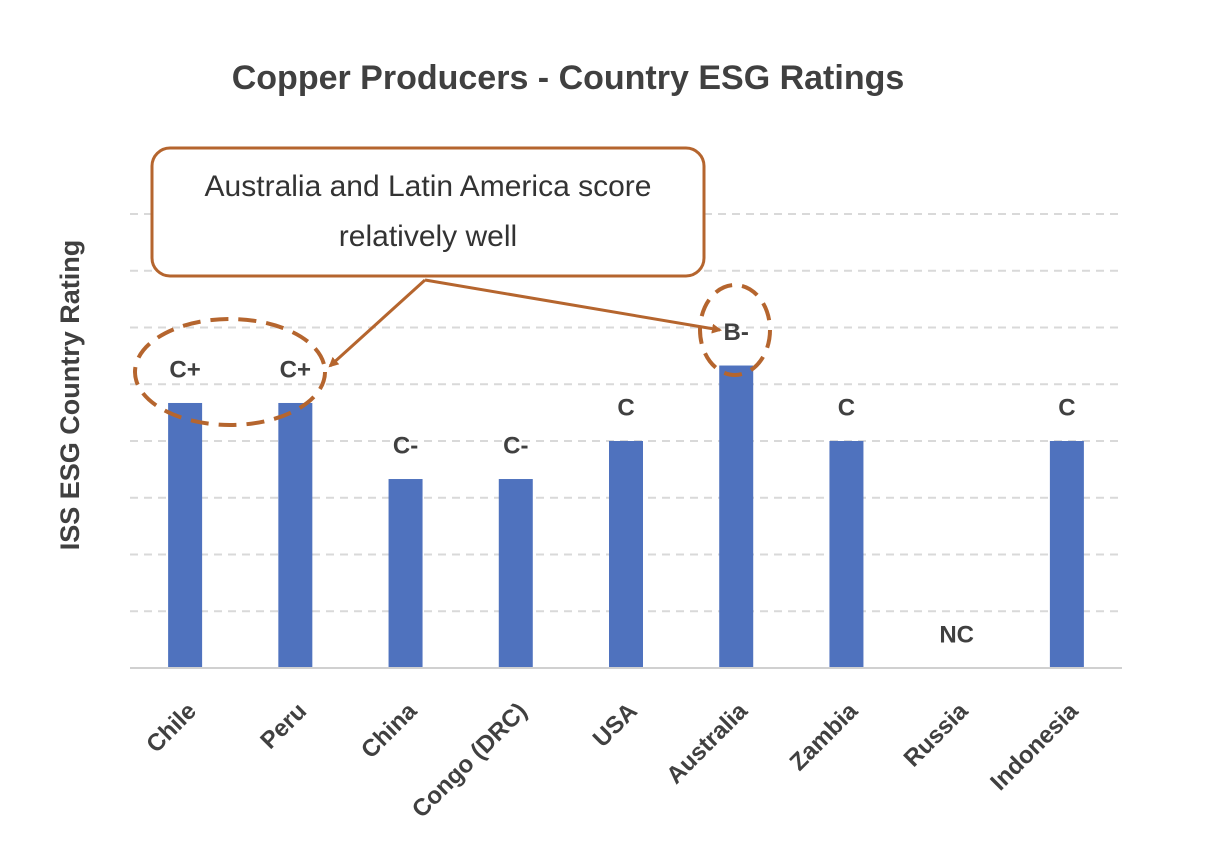 The width and height of the screenshot is (1214, 868). I want to click on y-axis-title: ISS ESG Country Rating, so click(70, 395).